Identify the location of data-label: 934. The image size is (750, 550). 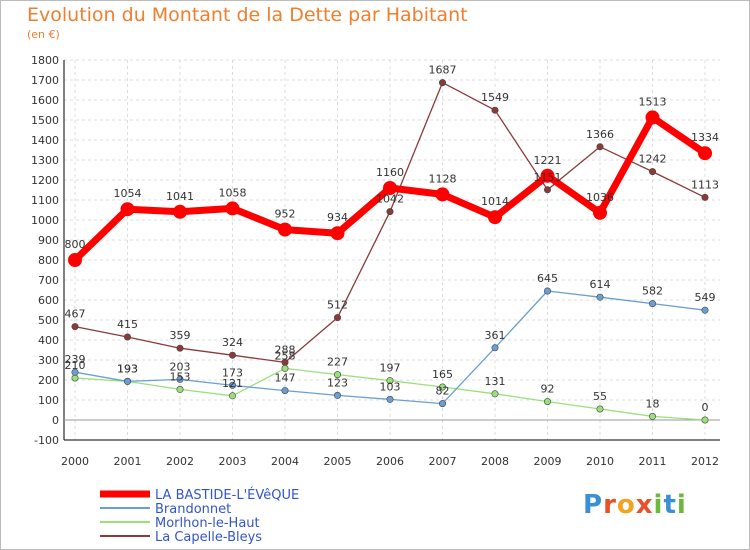
(337, 217).